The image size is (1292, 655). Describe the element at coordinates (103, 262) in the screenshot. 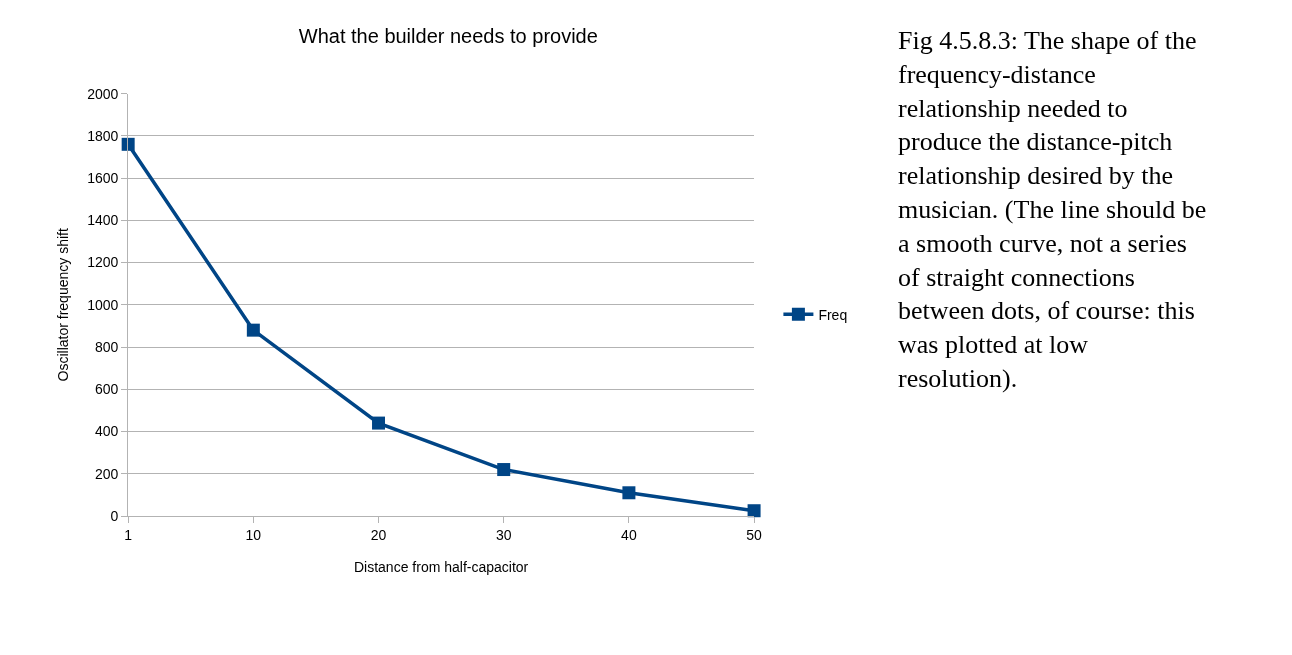

I see `y-tick-label: 1200` at that location.